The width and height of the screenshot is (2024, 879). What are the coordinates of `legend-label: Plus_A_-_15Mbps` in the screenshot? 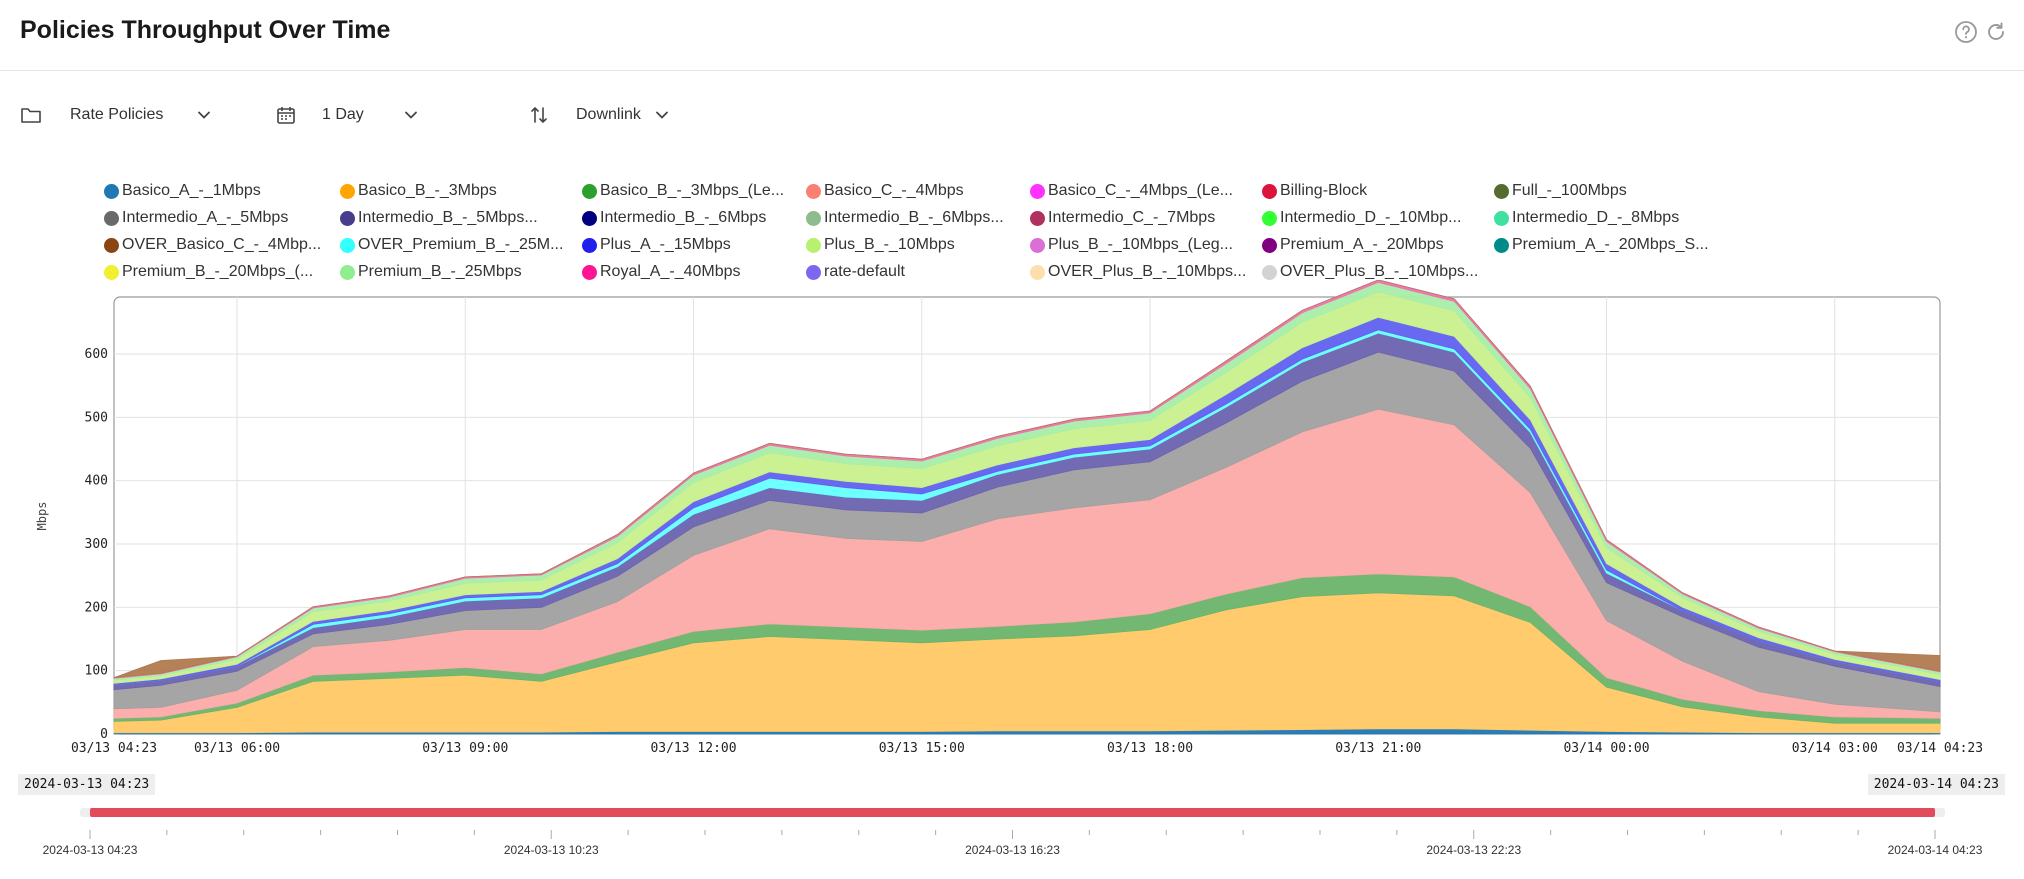 It's located at (665, 244).